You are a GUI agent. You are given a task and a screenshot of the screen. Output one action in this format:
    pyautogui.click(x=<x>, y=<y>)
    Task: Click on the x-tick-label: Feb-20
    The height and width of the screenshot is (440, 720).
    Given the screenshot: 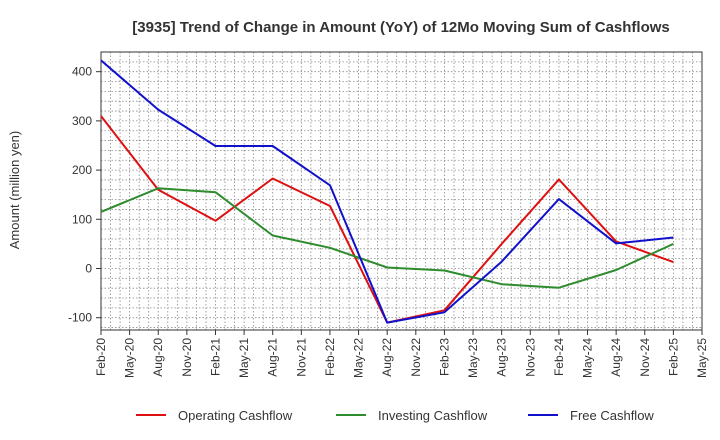 What is the action you would take?
    pyautogui.click(x=101, y=357)
    